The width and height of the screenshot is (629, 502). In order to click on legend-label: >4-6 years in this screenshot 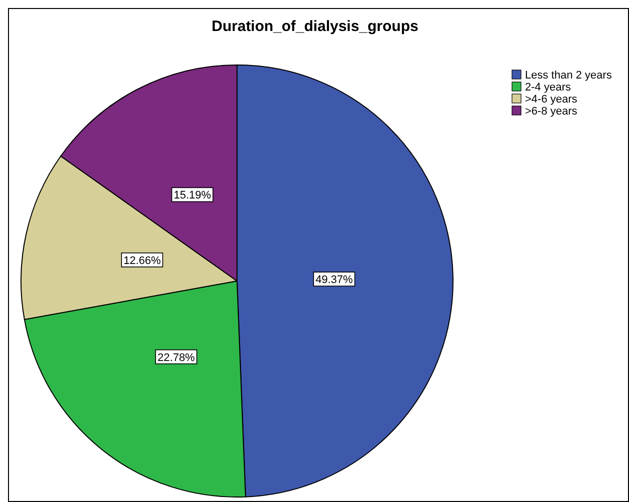, I will do `click(551, 100)`.